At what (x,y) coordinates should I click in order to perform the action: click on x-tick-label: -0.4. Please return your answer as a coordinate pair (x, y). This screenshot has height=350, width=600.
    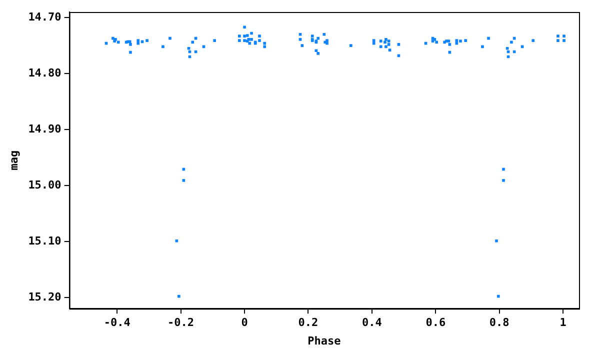
    Looking at the image, I should click on (117, 323).